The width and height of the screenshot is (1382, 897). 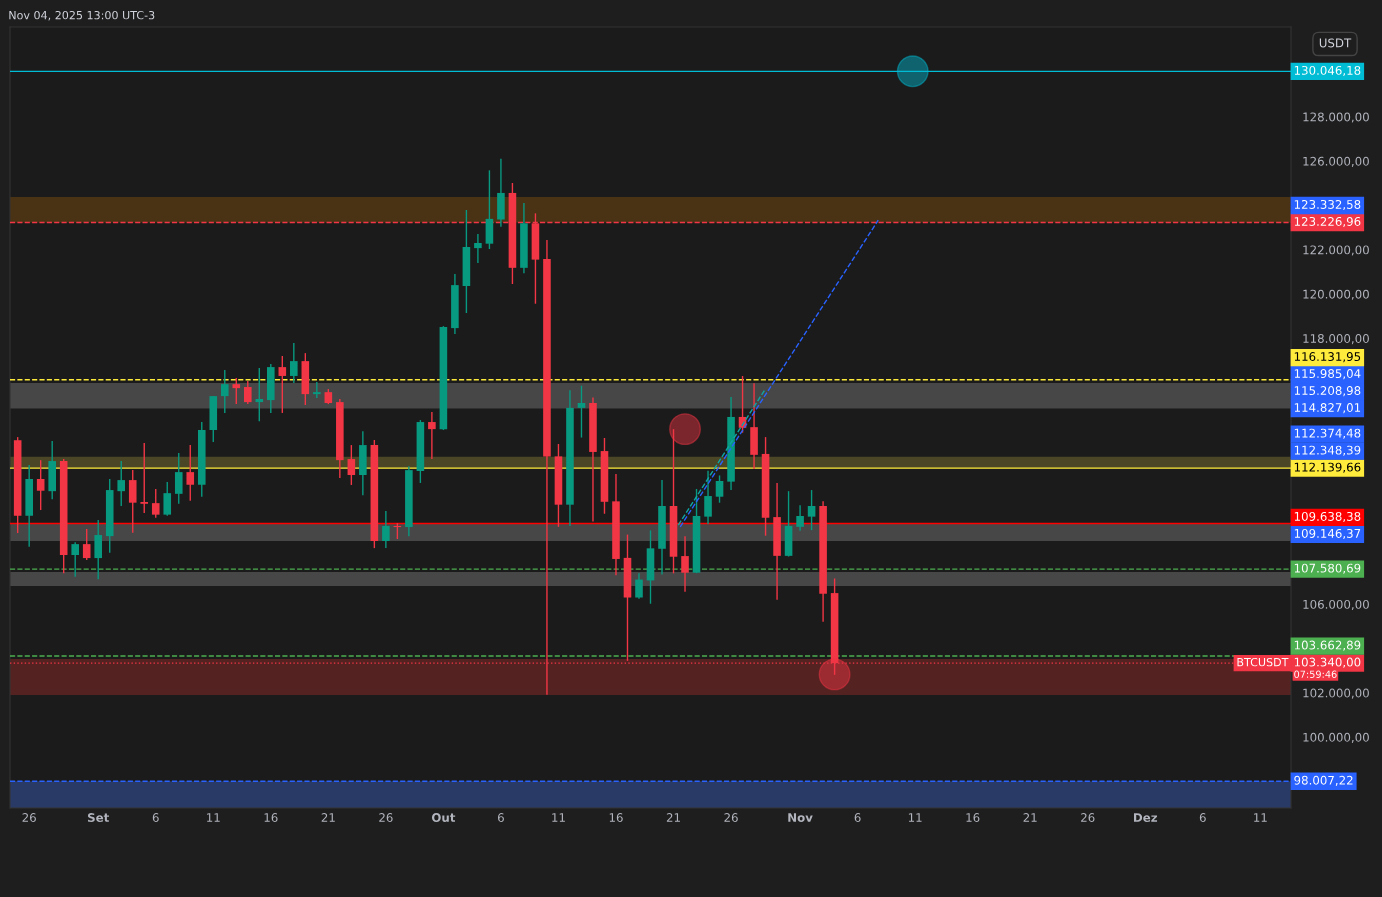 What do you see at coordinates (1327, 645) in the screenshot?
I see `ref-line-label: 103.662,89` at bounding box center [1327, 645].